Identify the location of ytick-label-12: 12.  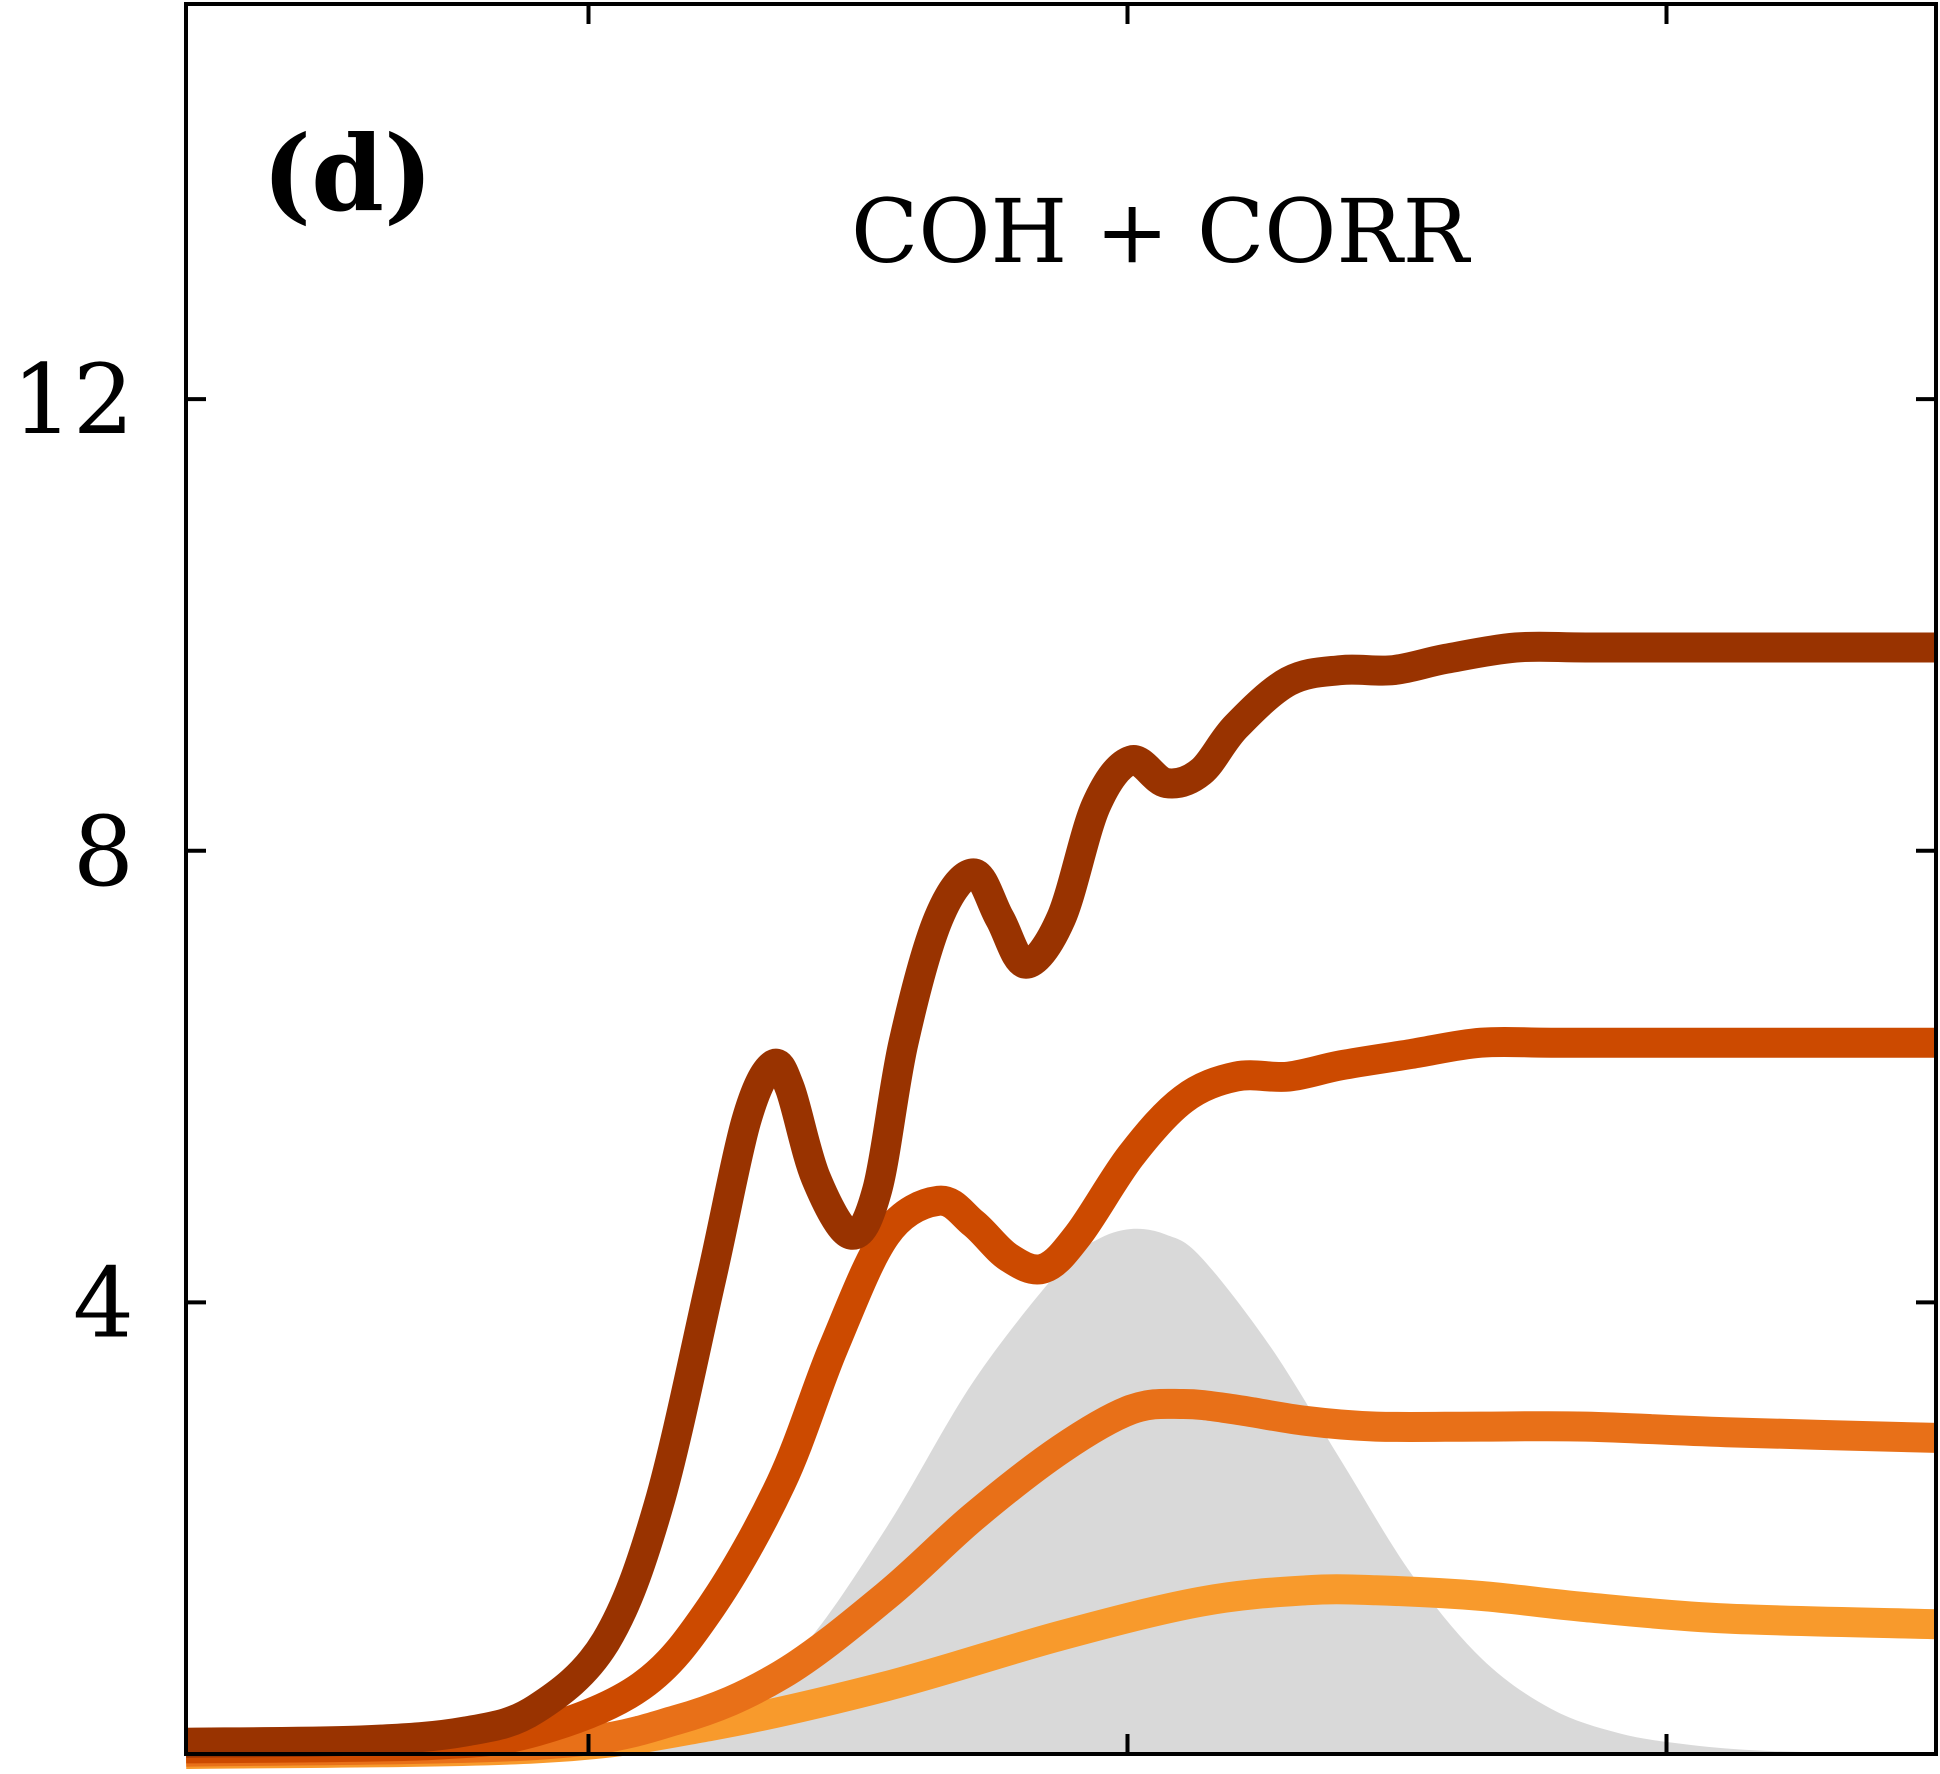
(73, 400).